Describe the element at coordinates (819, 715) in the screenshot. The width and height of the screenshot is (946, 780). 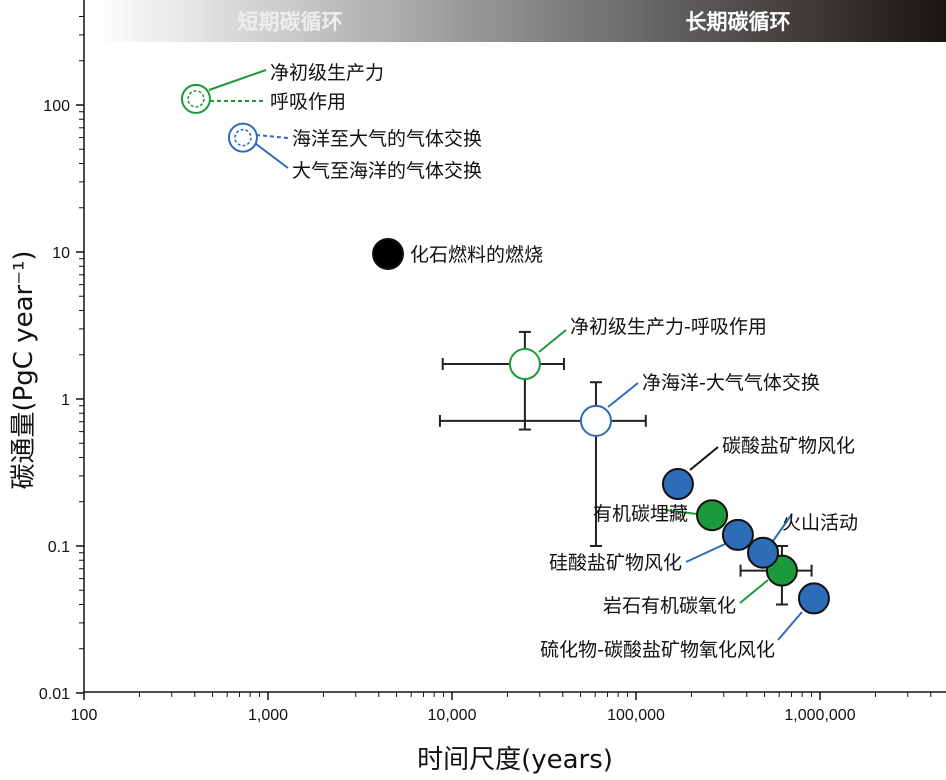
I see `x-tick-label: 1,000,000` at that location.